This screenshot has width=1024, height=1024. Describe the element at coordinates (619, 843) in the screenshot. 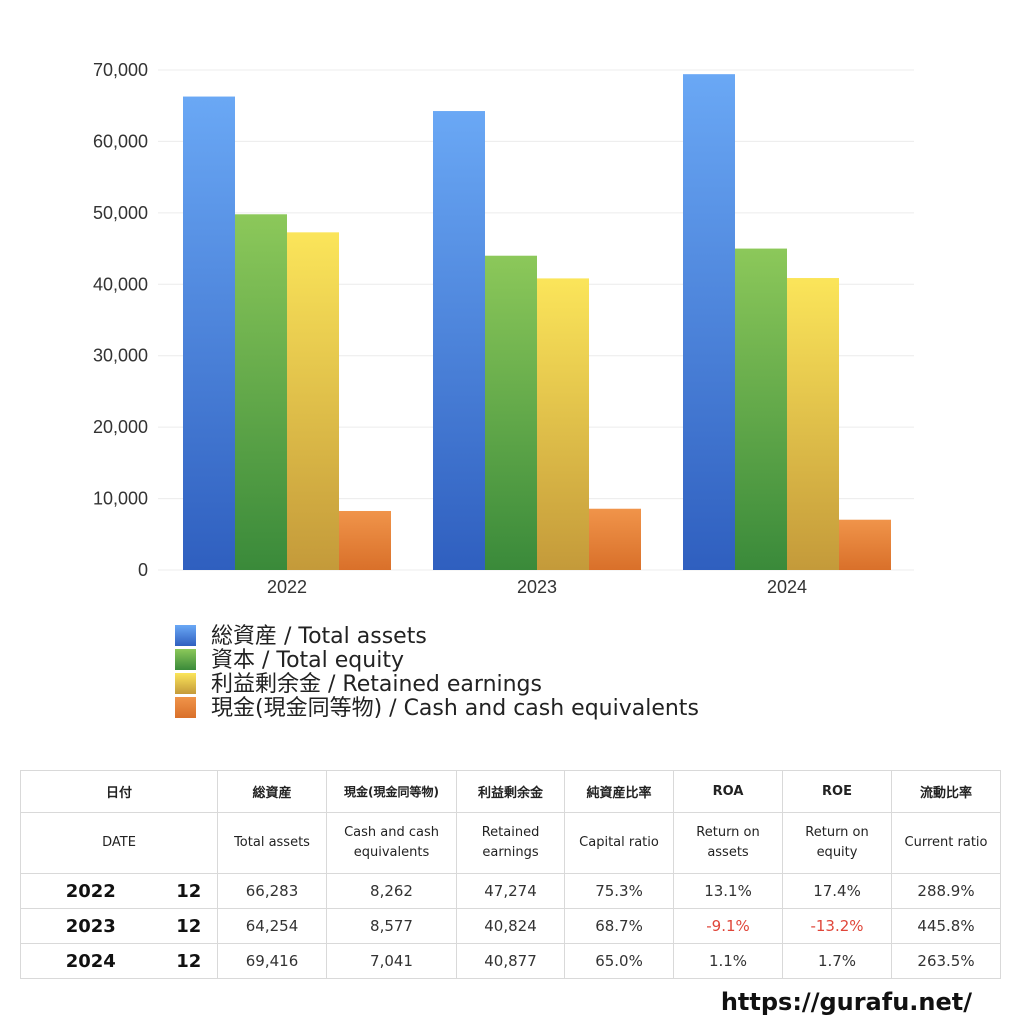

I see `header-capital-ratio-en: Capital ratio` at that location.